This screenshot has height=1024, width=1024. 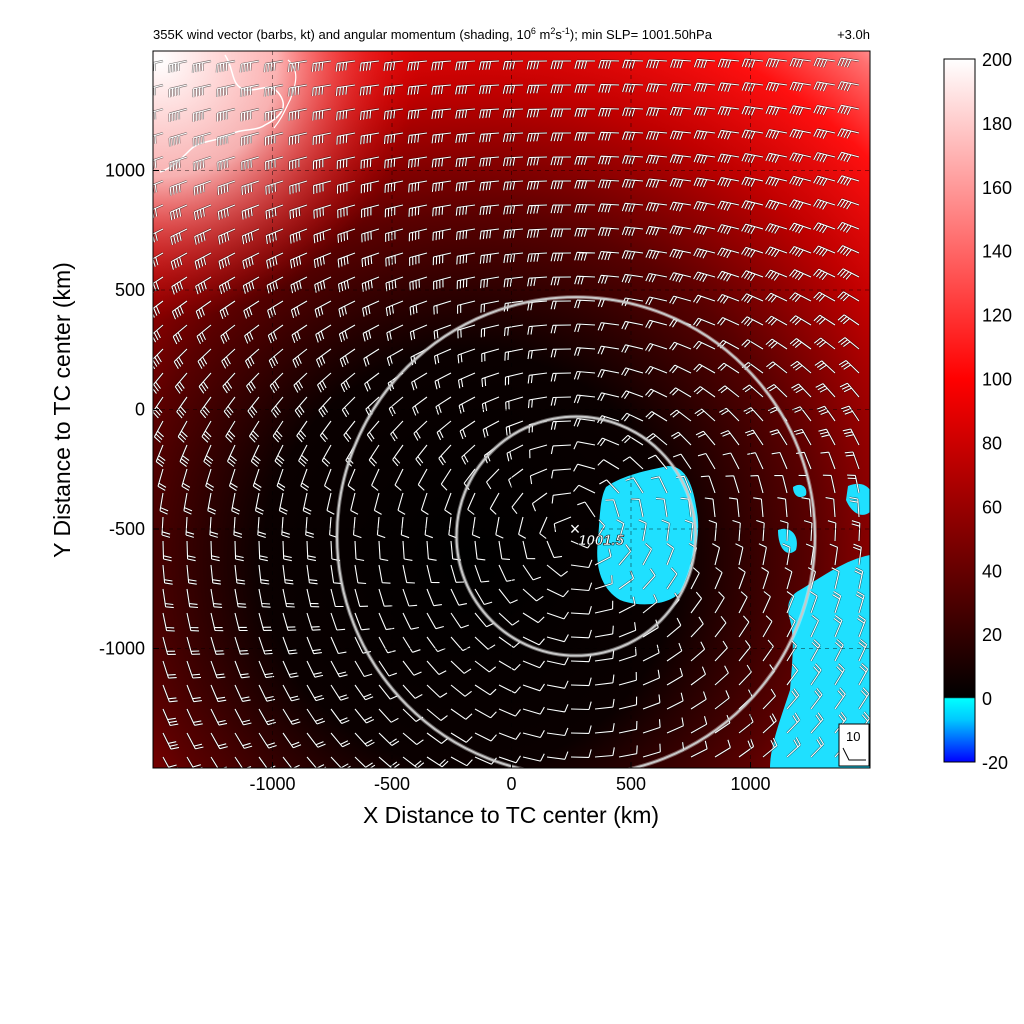 What do you see at coordinates (959, 410) in the screenshot?
I see `colorbar-ramp` at bounding box center [959, 410].